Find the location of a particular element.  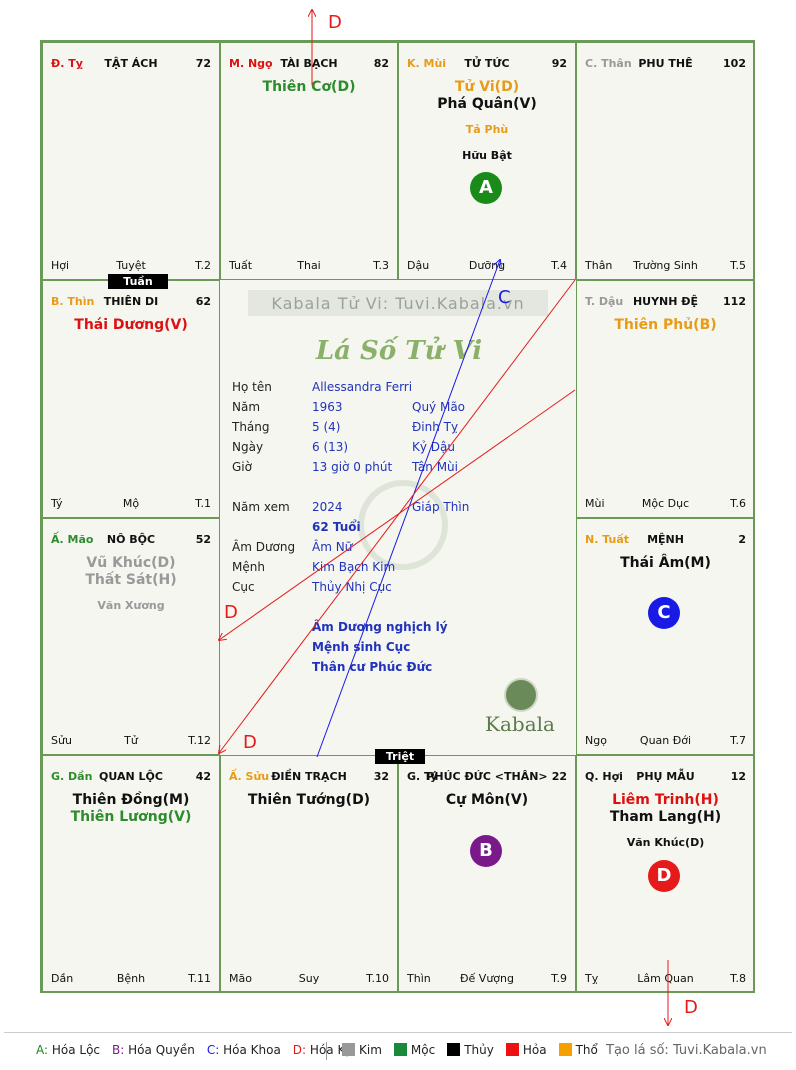

legend-element-name: Thổ is located at coordinates (586, 1050).